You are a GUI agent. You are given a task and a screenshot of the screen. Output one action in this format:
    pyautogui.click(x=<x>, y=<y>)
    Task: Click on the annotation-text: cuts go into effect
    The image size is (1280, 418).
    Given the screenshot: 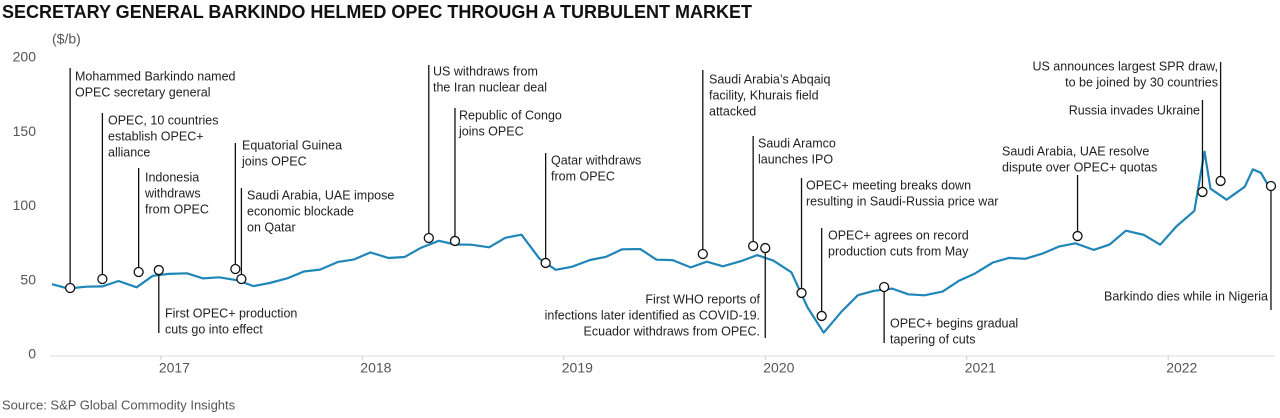 What is the action you would take?
    pyautogui.click(x=214, y=329)
    